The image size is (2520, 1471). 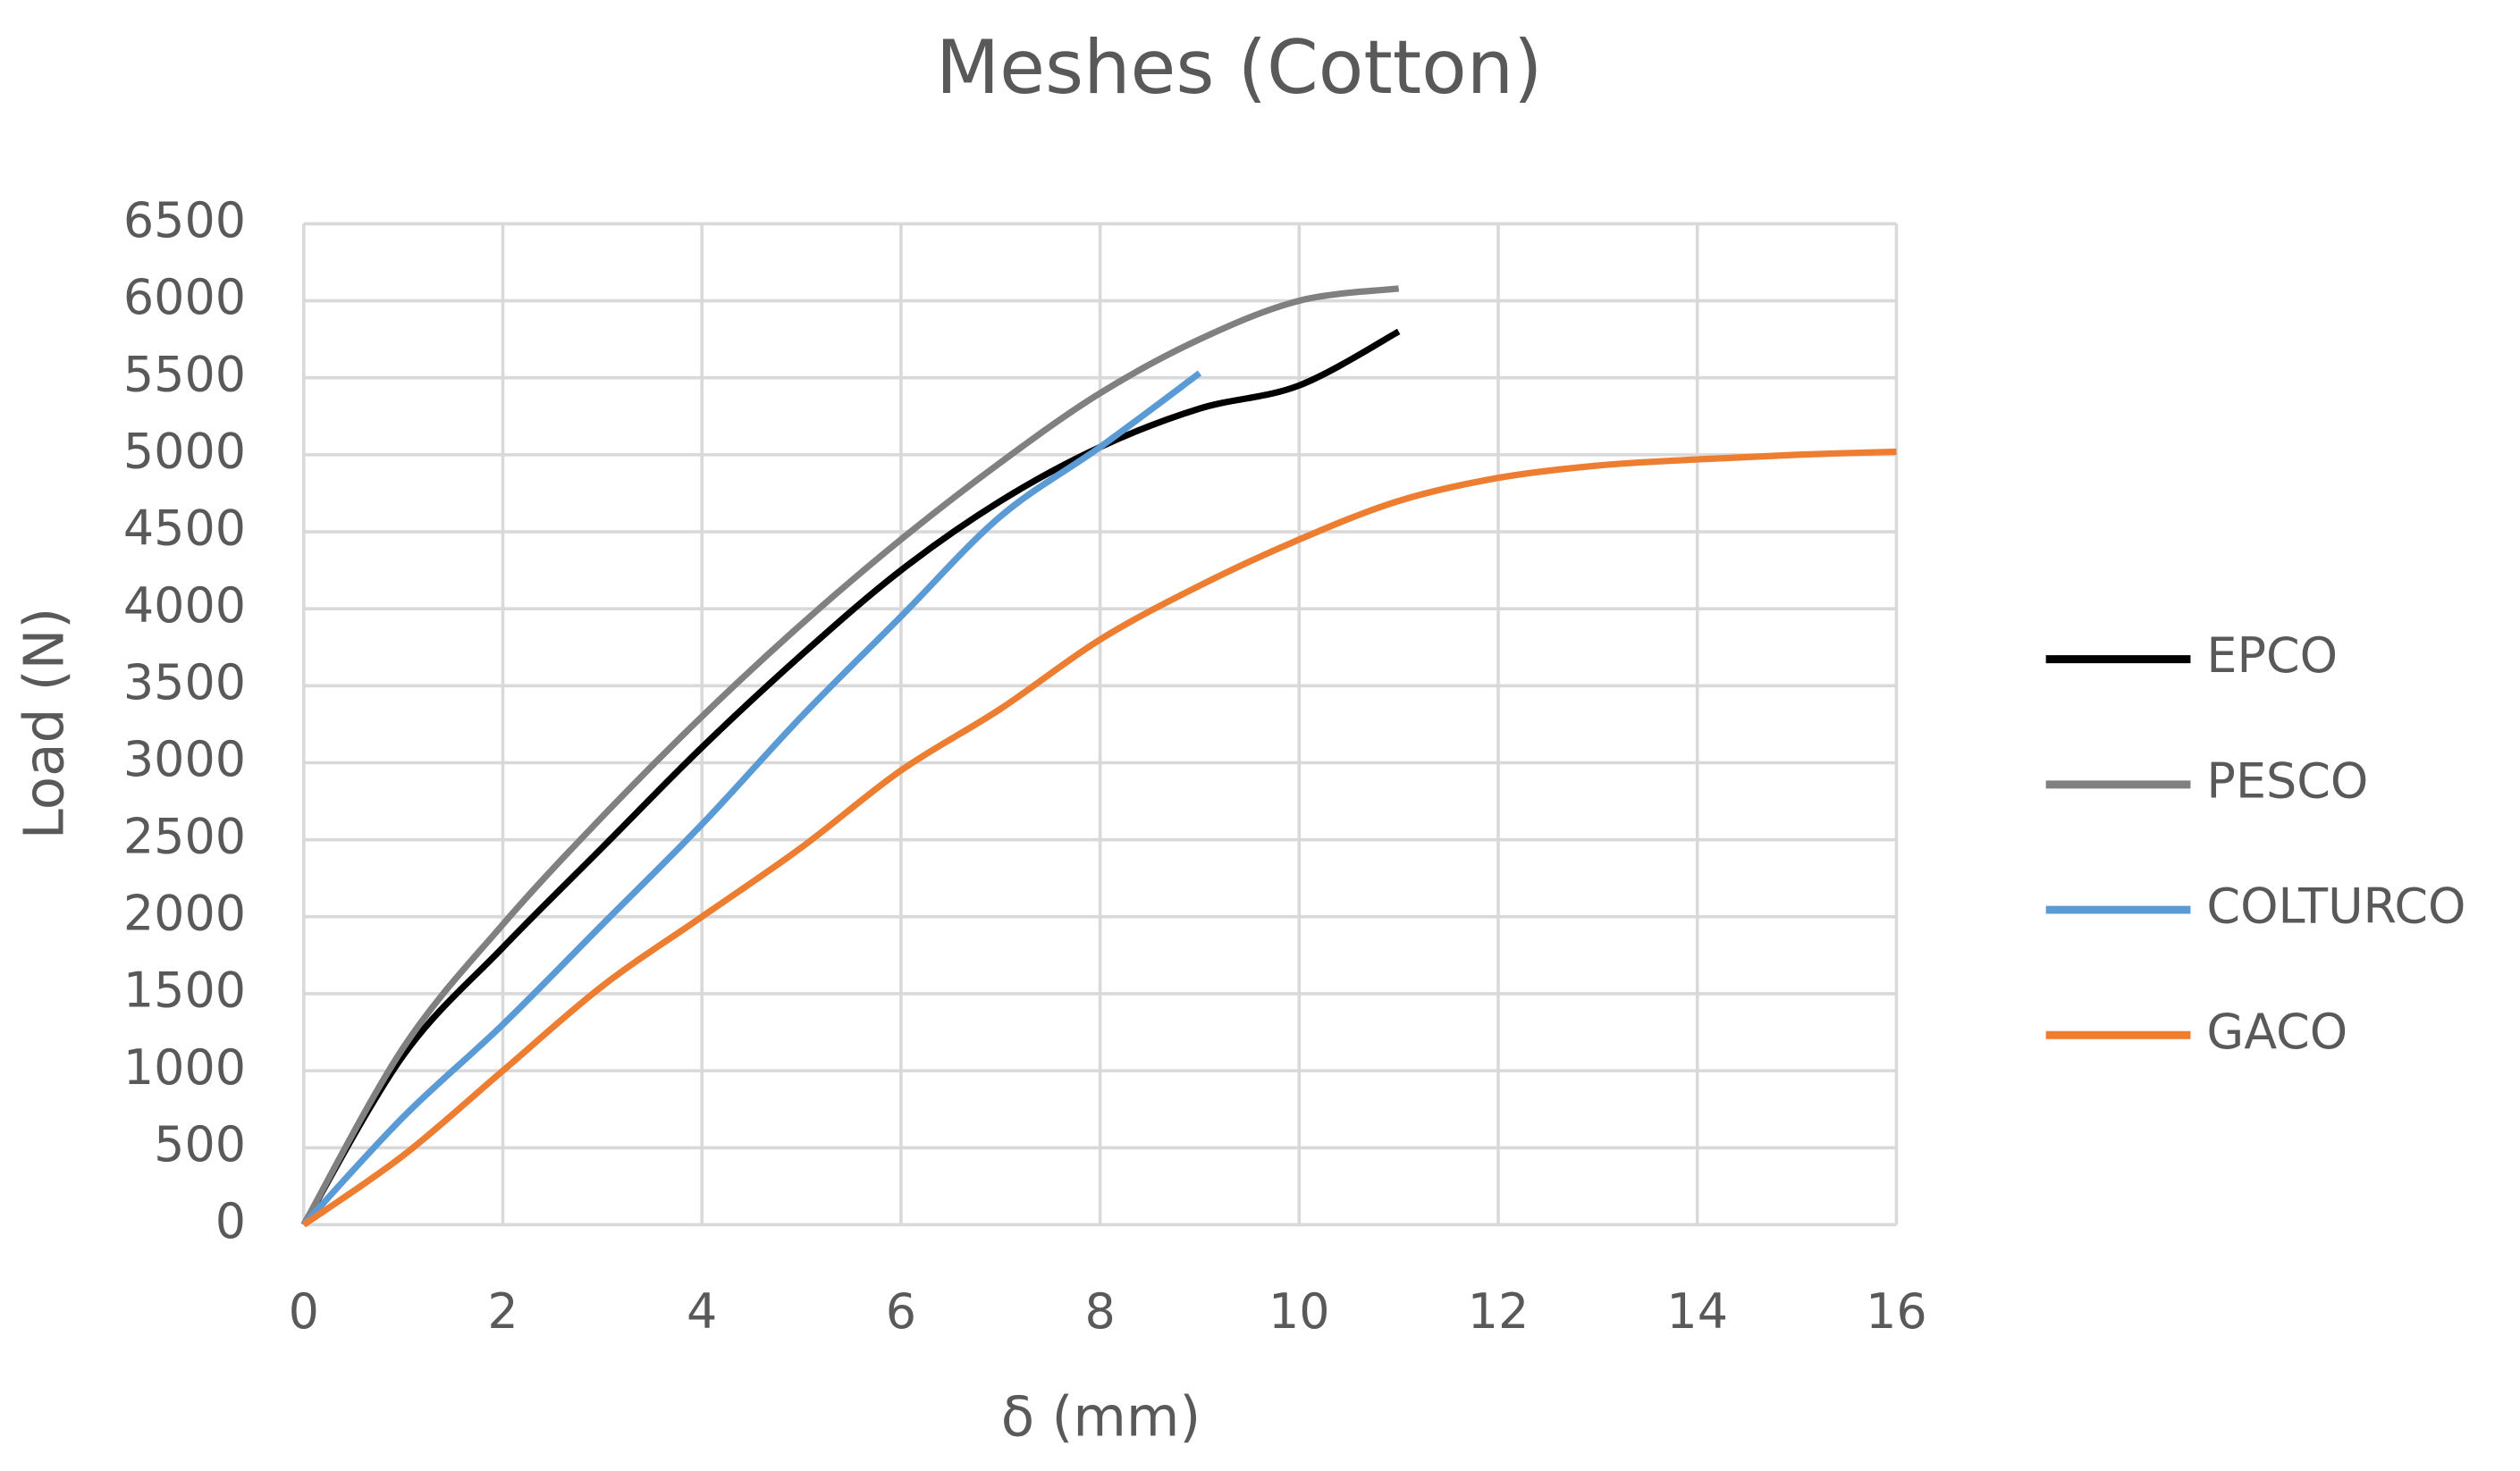 What do you see at coordinates (184, 1068) in the screenshot?
I see `y-tick-label: 1000` at bounding box center [184, 1068].